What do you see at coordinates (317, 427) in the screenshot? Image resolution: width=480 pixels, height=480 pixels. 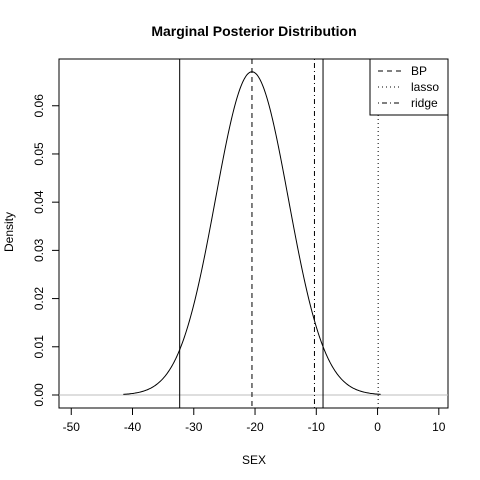 I see `x-tick-label: -10` at bounding box center [317, 427].